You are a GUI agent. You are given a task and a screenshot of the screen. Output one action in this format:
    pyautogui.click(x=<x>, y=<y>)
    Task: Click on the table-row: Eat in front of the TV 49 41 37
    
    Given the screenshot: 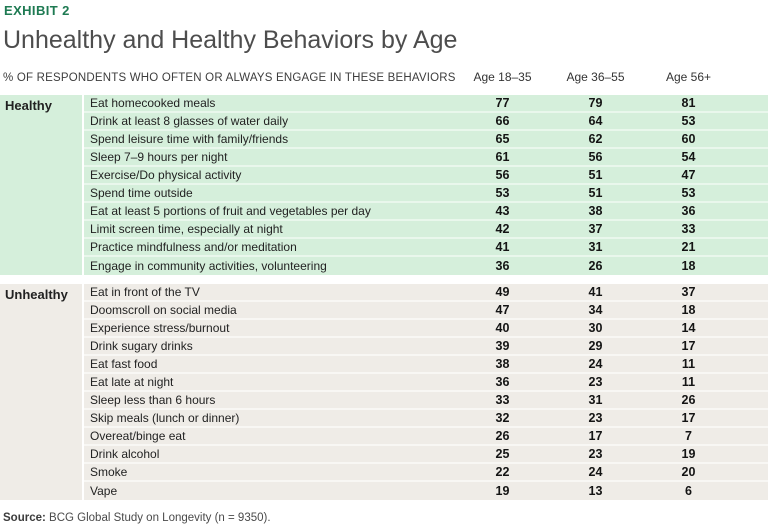 What is the action you would take?
    pyautogui.click(x=426, y=293)
    